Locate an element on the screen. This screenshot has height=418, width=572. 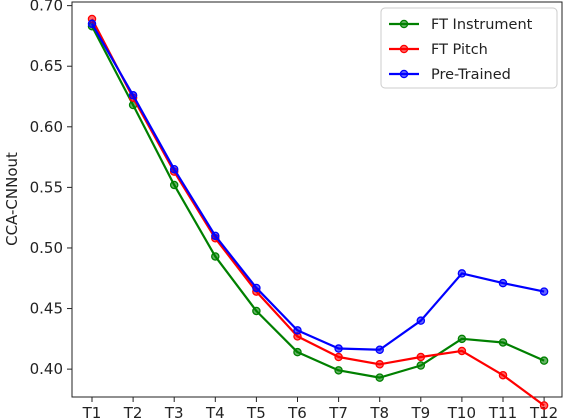
y-axis-label: CCA-CNNout is located at coordinates (12, 199).